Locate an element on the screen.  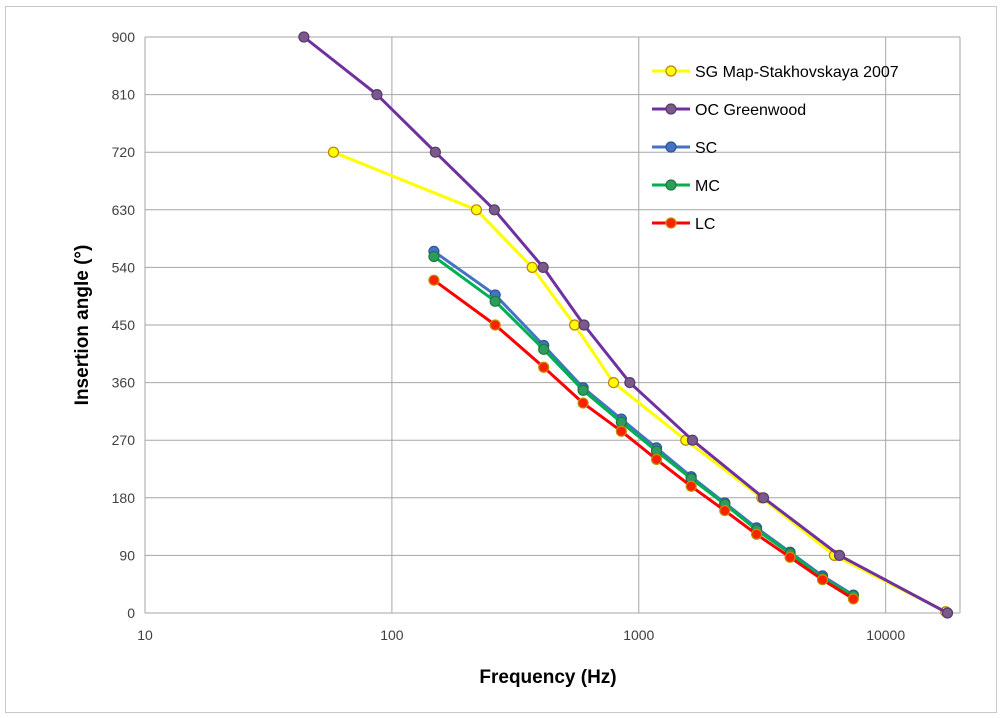
y-tick-label: 180 is located at coordinates (124, 498).